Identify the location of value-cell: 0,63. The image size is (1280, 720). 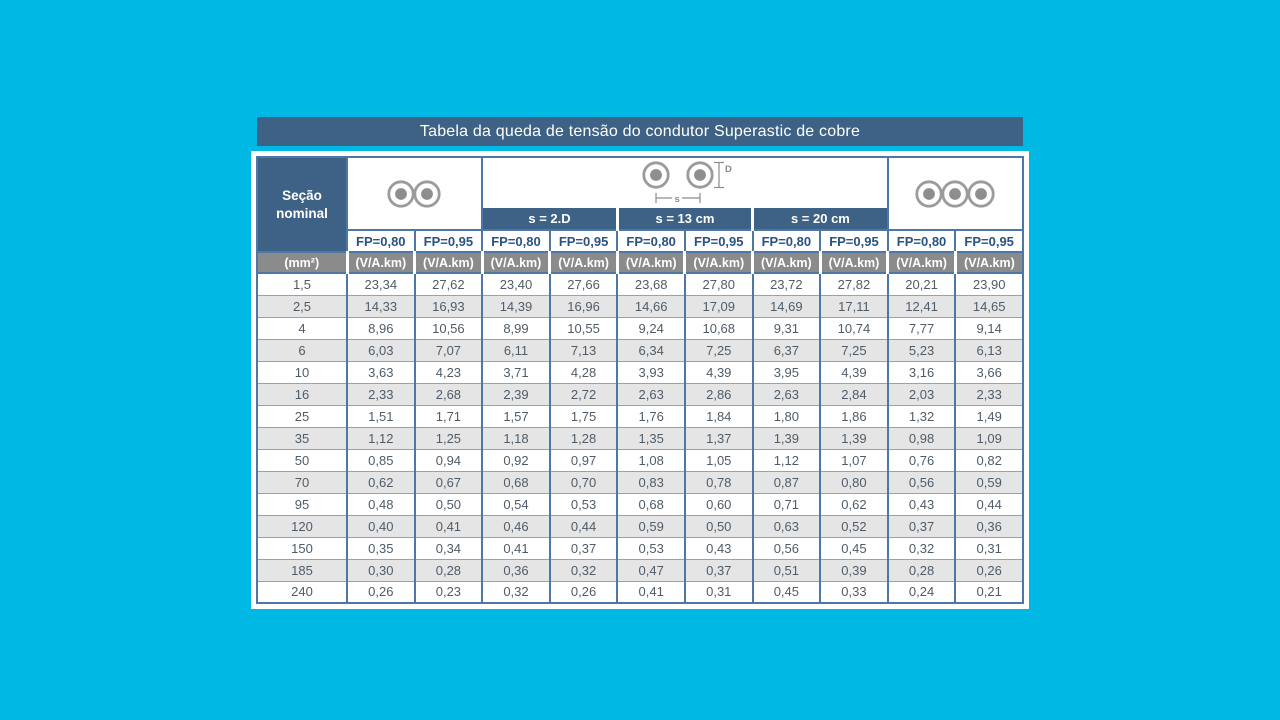
(786, 525).